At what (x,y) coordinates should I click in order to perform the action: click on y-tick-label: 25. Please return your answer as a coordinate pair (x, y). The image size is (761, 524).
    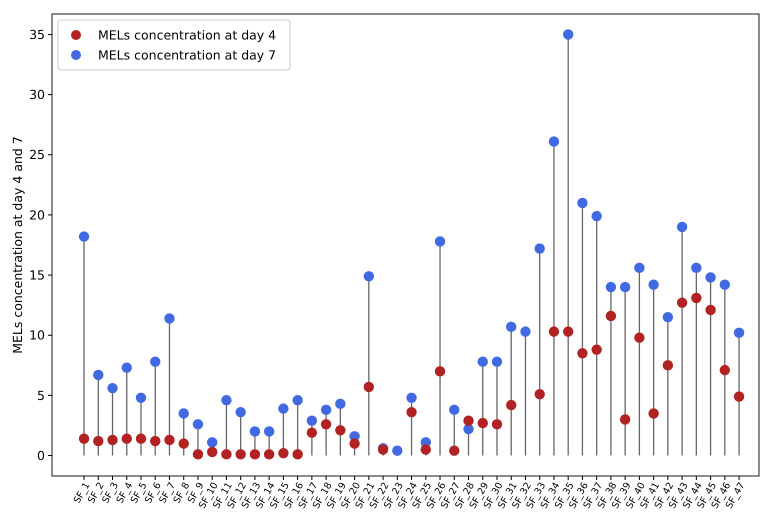
    Looking at the image, I should click on (37, 154).